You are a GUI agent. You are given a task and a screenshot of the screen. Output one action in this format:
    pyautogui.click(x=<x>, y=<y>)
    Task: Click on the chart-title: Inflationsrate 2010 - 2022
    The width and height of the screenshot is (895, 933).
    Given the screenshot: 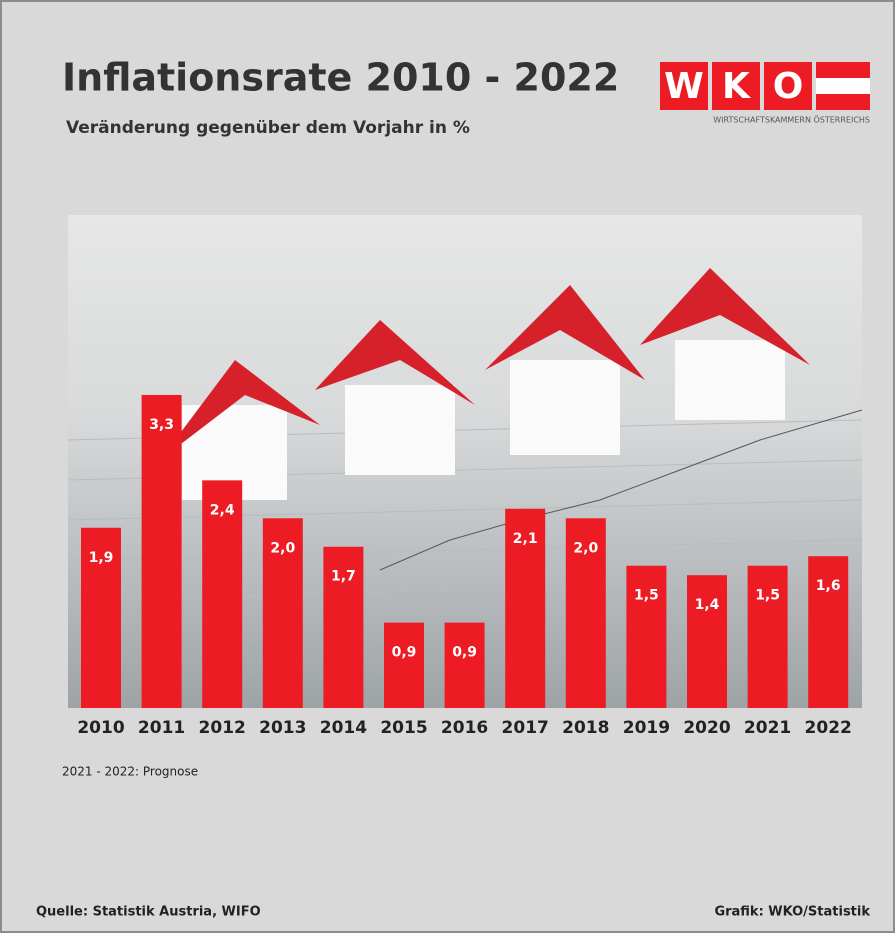 What is the action you would take?
    pyautogui.click(x=340, y=78)
    